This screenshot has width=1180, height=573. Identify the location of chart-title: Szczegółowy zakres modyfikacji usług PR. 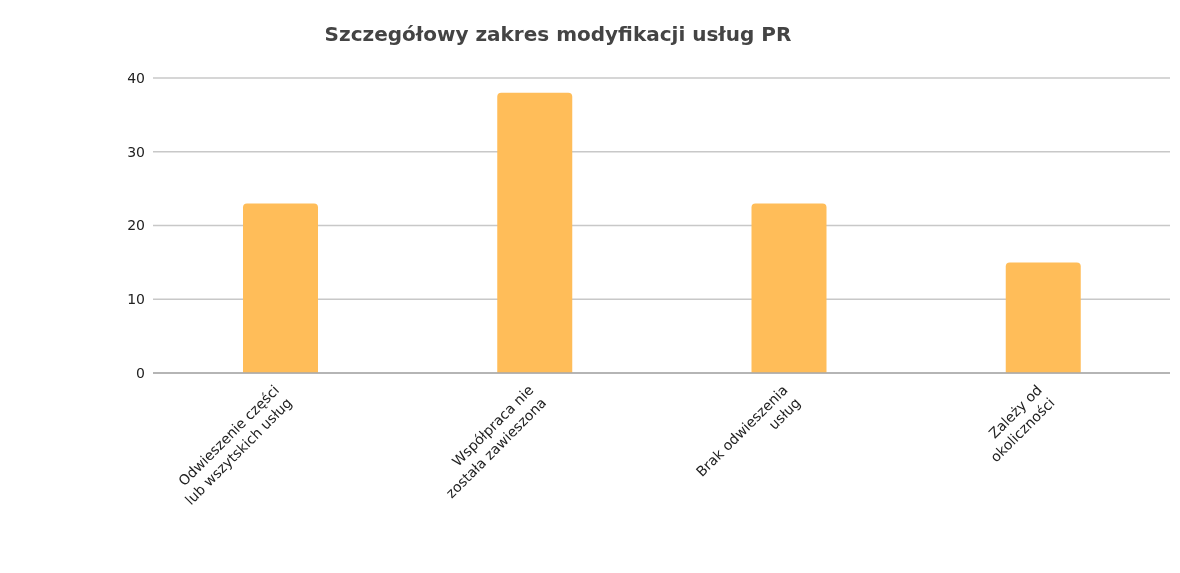
(558, 34).